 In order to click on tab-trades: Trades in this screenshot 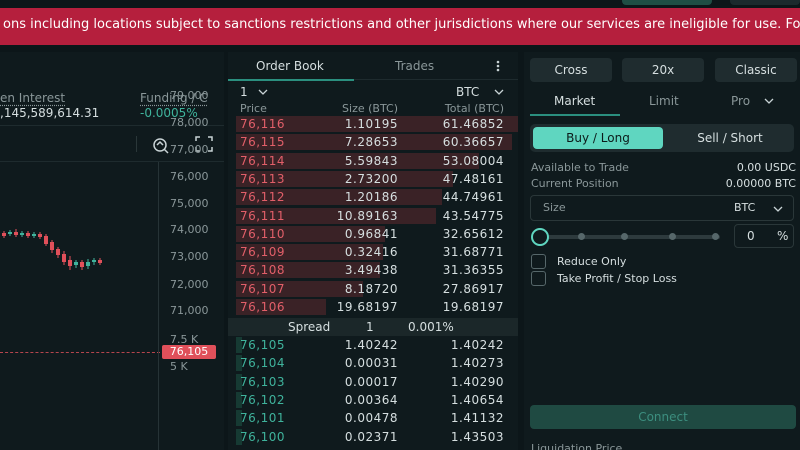, I will do `click(415, 66)`.